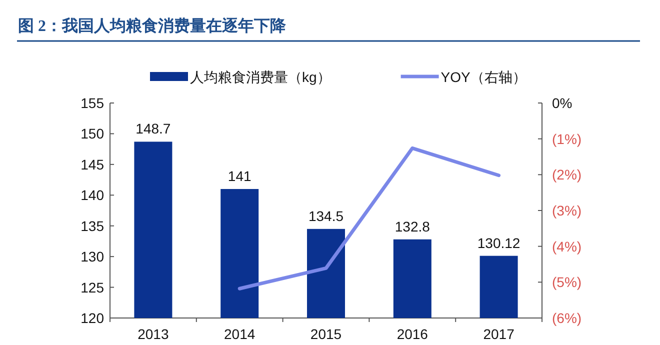 The image size is (660, 345). Describe the element at coordinates (326, 334) in the screenshot. I see `x-tick-label: 2015` at that location.